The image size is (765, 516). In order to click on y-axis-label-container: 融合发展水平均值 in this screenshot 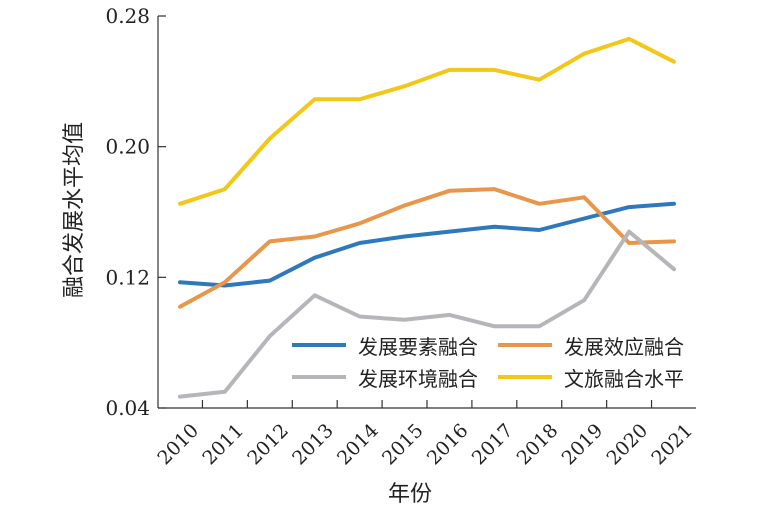, I will do `click(72, 210)`.